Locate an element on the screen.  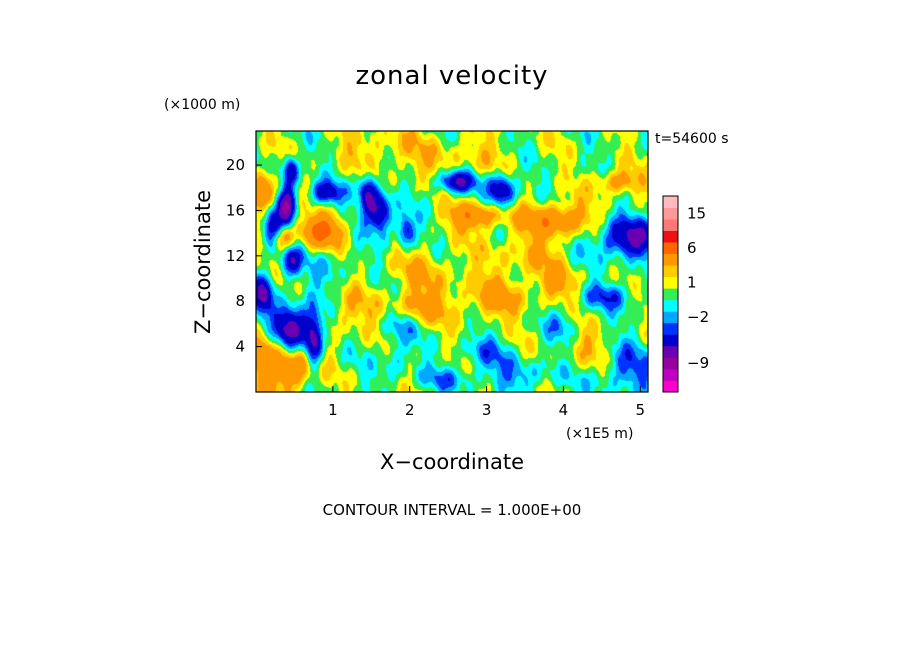
x-axis-title: X−coordinate is located at coordinates (452, 462).